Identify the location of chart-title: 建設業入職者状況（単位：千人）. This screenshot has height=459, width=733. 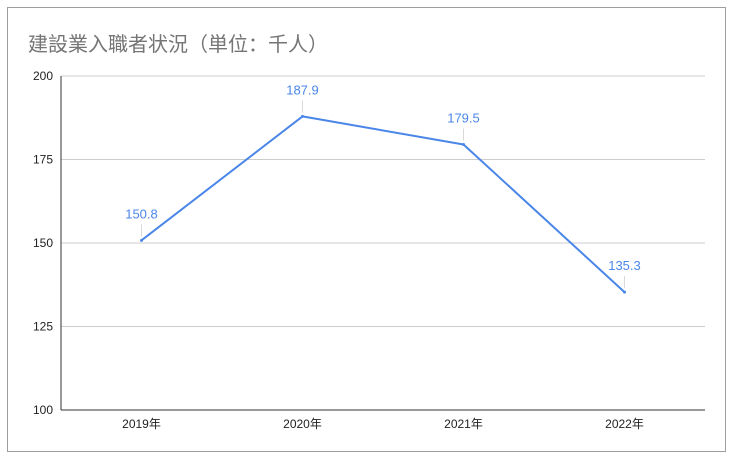
(178, 44).